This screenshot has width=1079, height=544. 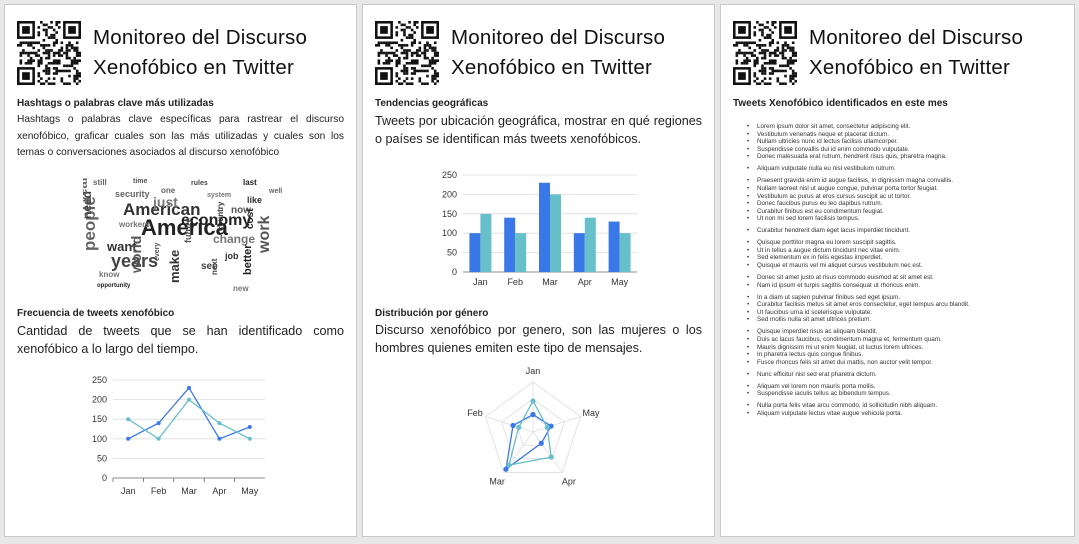 What do you see at coordinates (114, 286) in the screenshot?
I see `word-cloud-word: opportunity` at bounding box center [114, 286].